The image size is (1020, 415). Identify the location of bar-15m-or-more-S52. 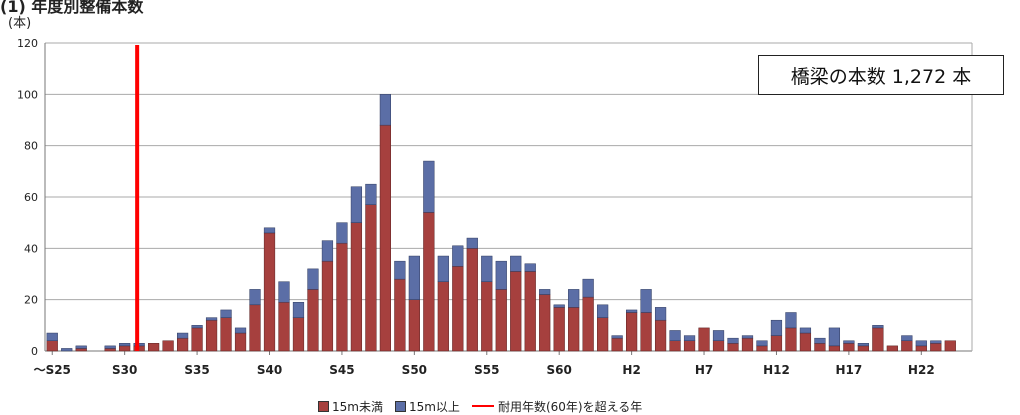
(443, 268).